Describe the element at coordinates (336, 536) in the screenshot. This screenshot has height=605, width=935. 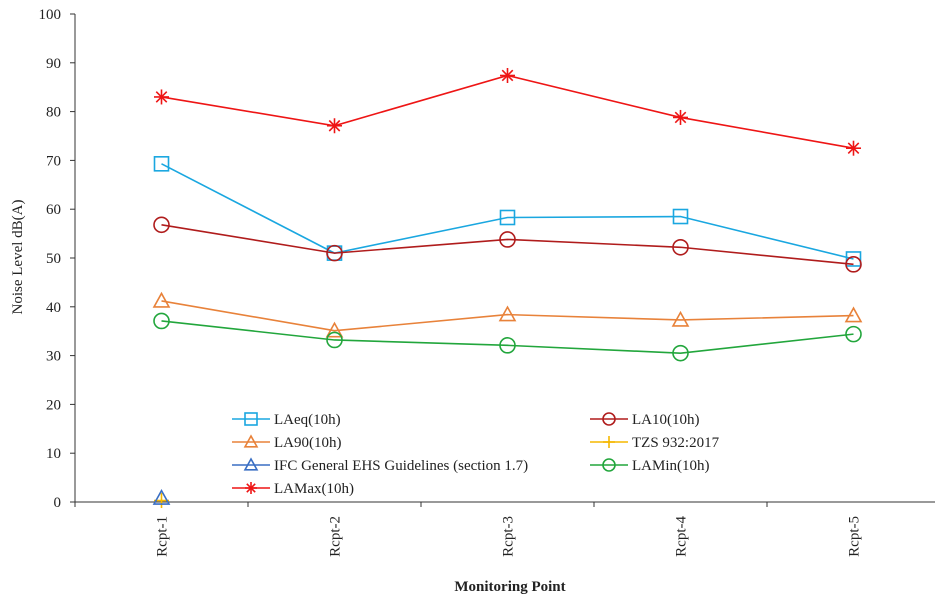
I see `x-tick-label: Rcpt-2` at that location.